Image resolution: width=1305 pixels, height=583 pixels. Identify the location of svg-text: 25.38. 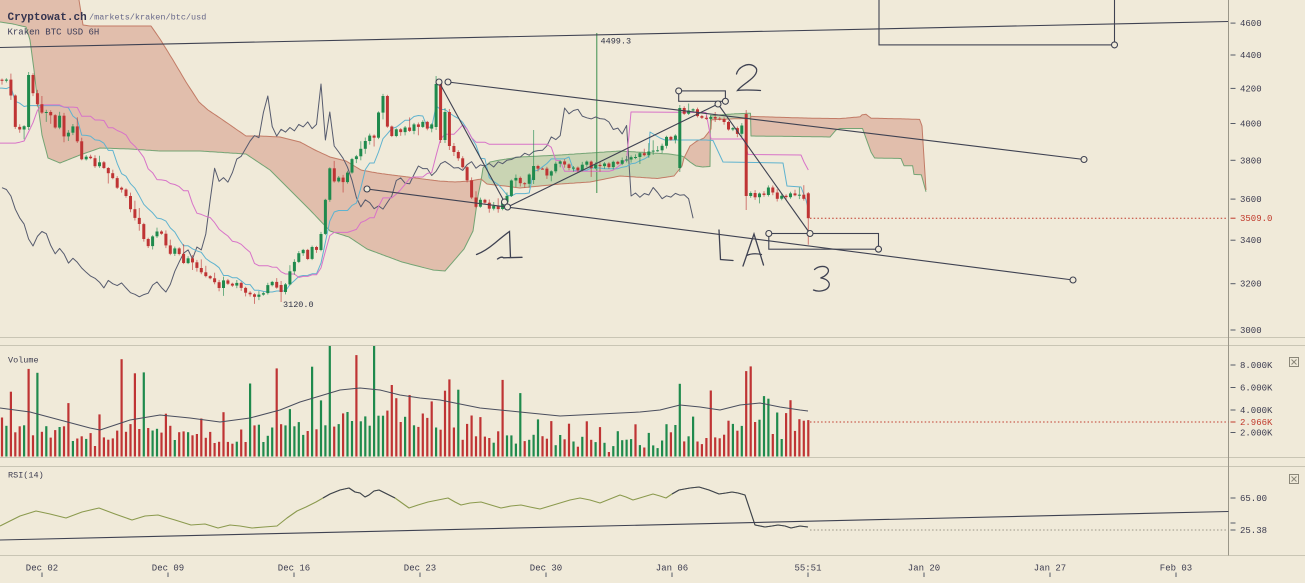
(1253, 531).